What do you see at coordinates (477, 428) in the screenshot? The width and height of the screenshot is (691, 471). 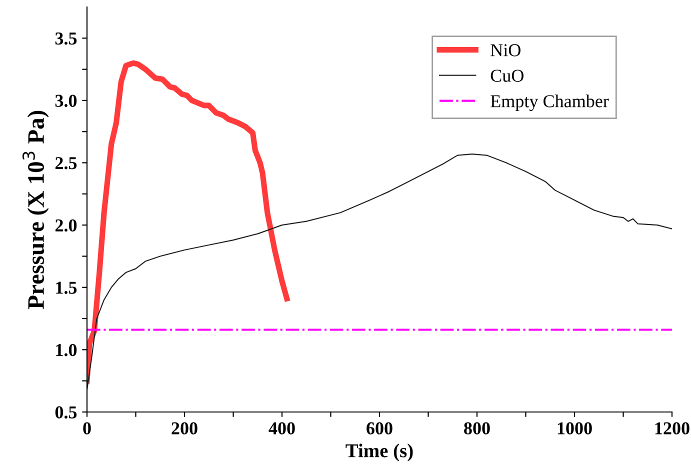 I see `x-tick-label: 800` at bounding box center [477, 428].